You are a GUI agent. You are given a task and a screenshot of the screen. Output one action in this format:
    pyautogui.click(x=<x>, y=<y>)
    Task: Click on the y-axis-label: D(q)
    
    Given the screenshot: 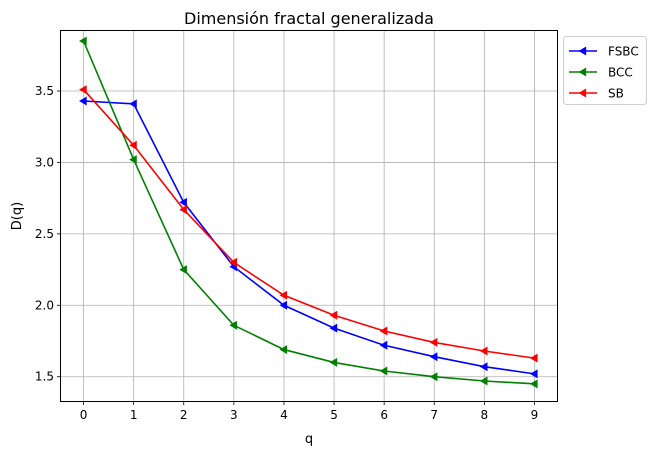 What is the action you would take?
    pyautogui.click(x=17, y=216)
    